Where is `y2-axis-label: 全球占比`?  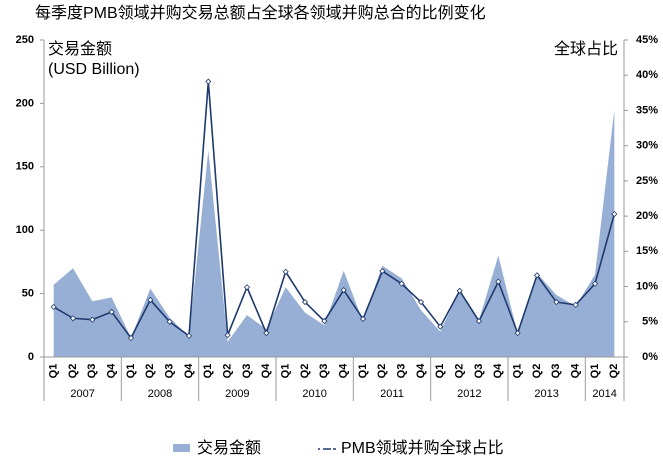 y2-axis-label: 全球占比 is located at coordinates (586, 49).